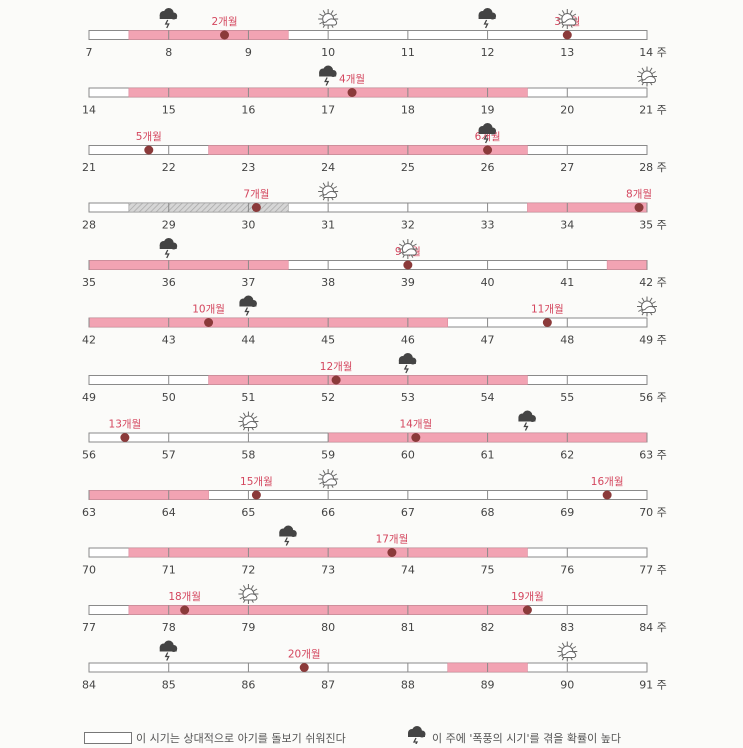 The width and height of the screenshot is (743, 748). I want to click on week-tick-label: 31, so click(328, 225).